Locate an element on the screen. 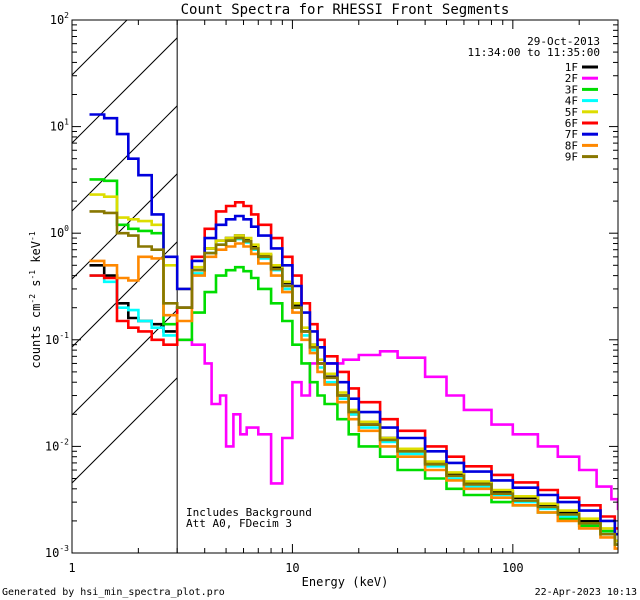  y-tick-label: 10⁻² is located at coordinates (57, 445).